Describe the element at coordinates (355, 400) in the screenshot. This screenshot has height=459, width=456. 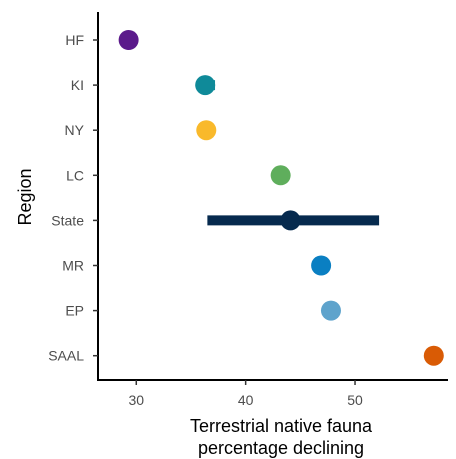
I see `x-tick-label-50: 50` at that location.